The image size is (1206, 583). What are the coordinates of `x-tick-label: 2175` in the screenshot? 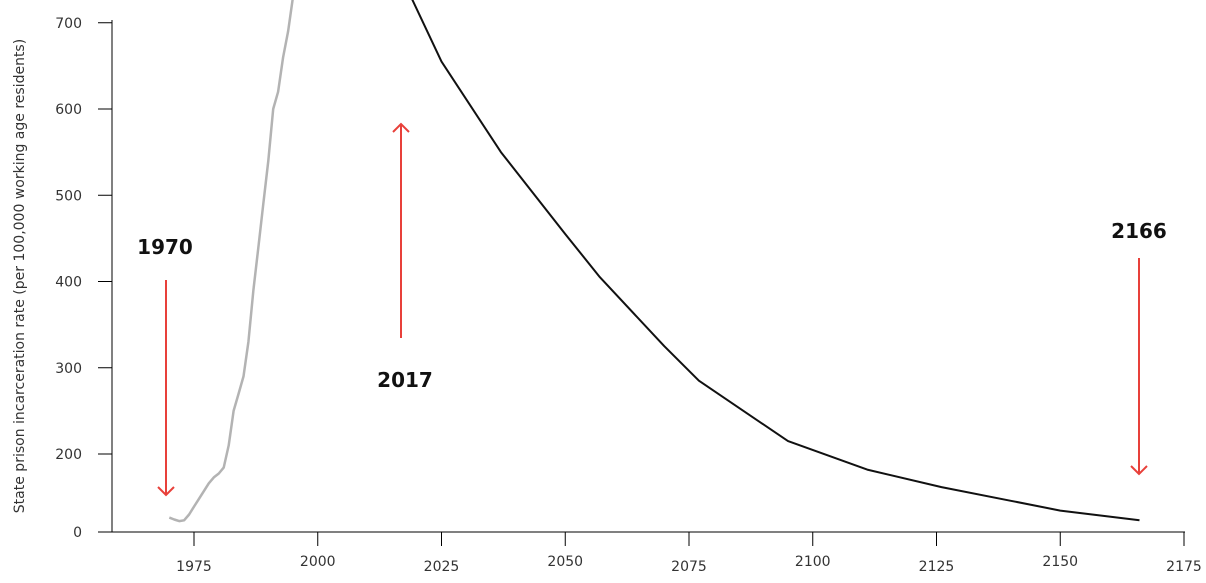 It's located at (1184, 567).